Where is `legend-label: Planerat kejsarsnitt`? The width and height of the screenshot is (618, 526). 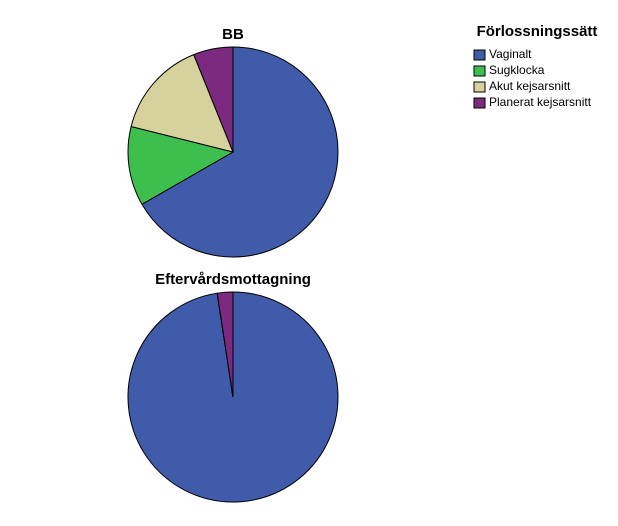
legend-label: Planerat kejsarsnitt is located at coordinates (540, 102).